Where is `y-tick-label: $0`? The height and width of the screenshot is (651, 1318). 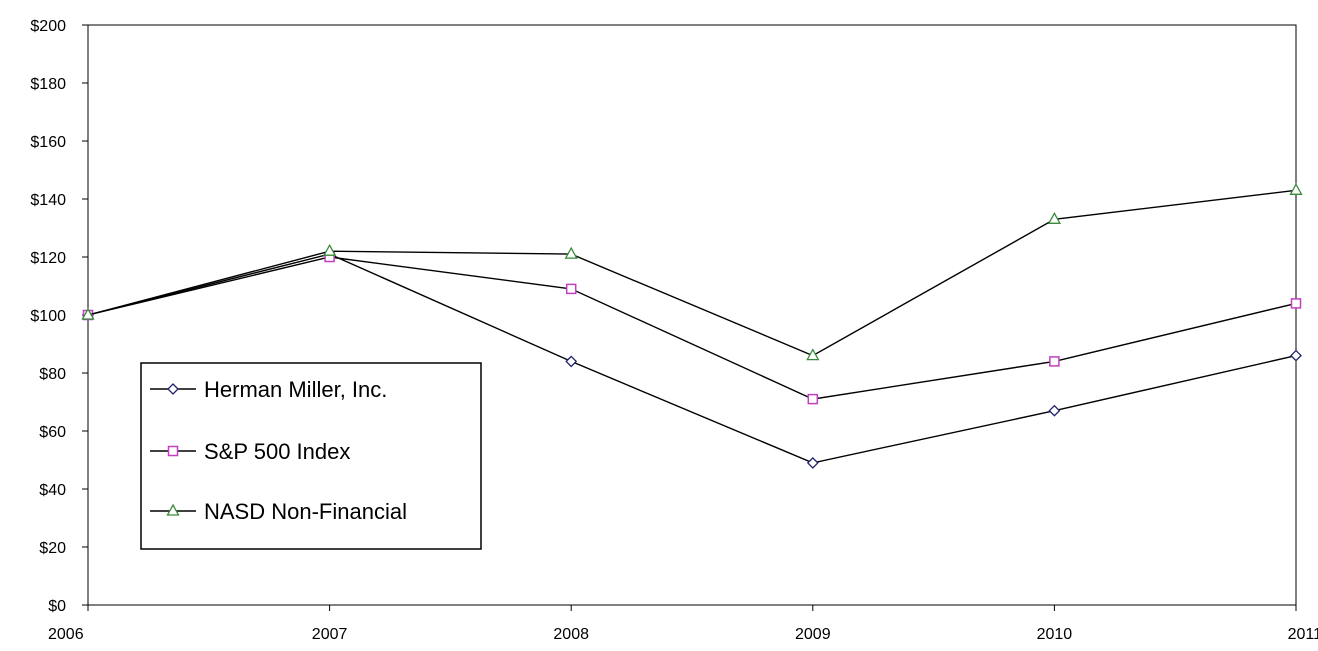
y-tick-label: $0 is located at coordinates (57, 606).